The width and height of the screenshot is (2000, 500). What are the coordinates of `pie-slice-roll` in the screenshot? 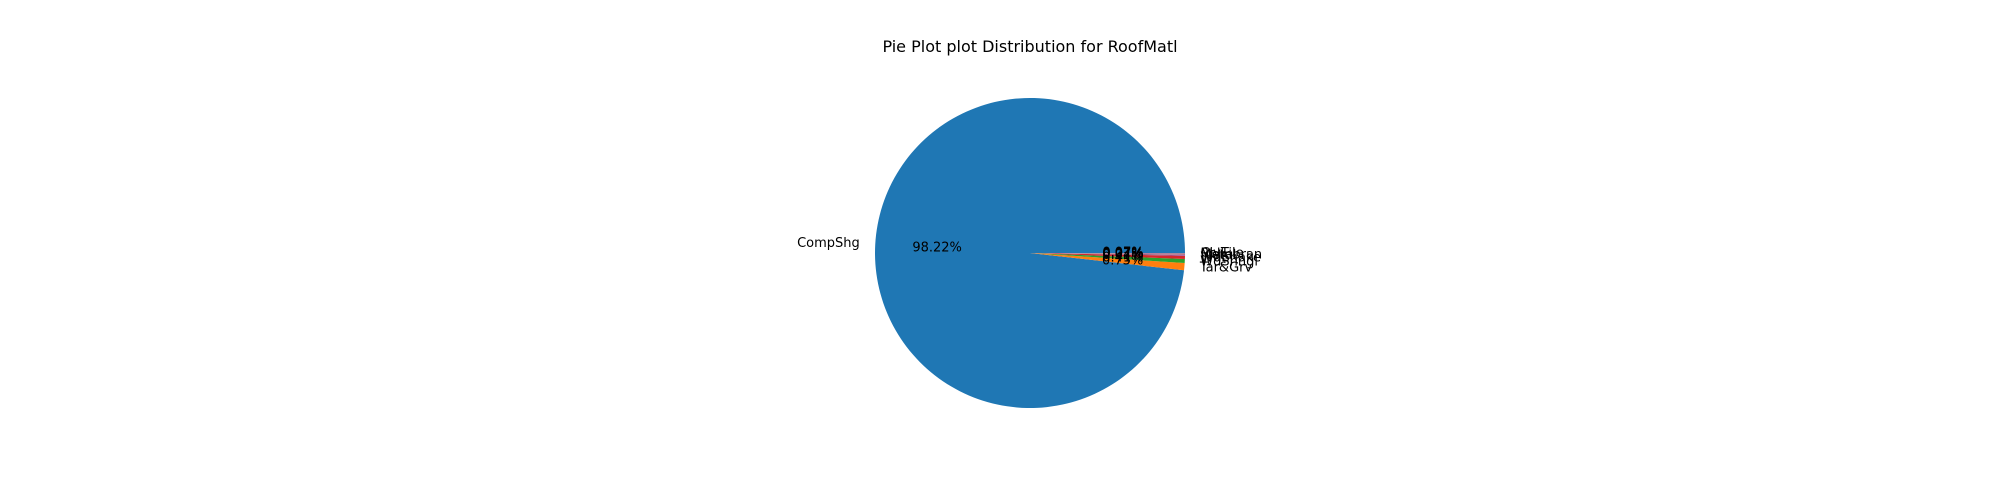 It's located at (1107, 254).